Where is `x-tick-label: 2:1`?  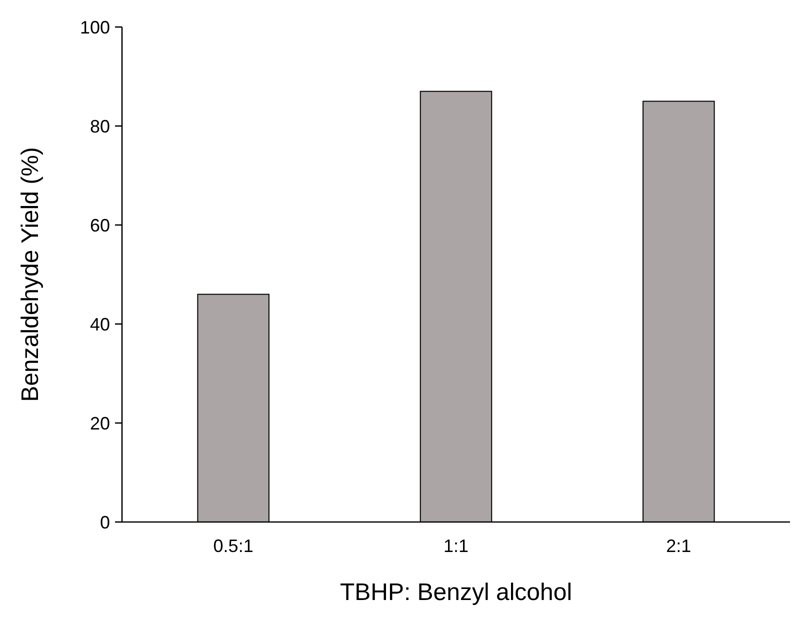 x-tick-label: 2:1 is located at coordinates (679, 546).